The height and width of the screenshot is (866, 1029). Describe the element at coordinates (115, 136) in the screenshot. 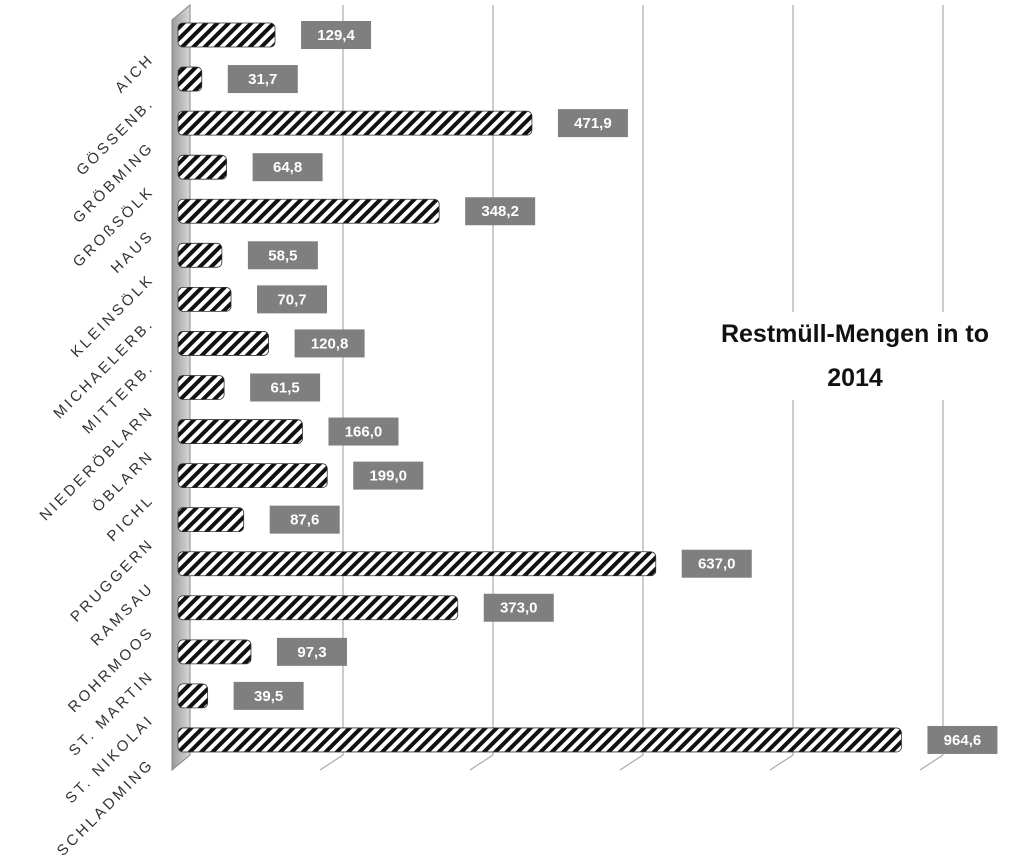

I see `y-tick-label: GÖSSENB.` at that location.